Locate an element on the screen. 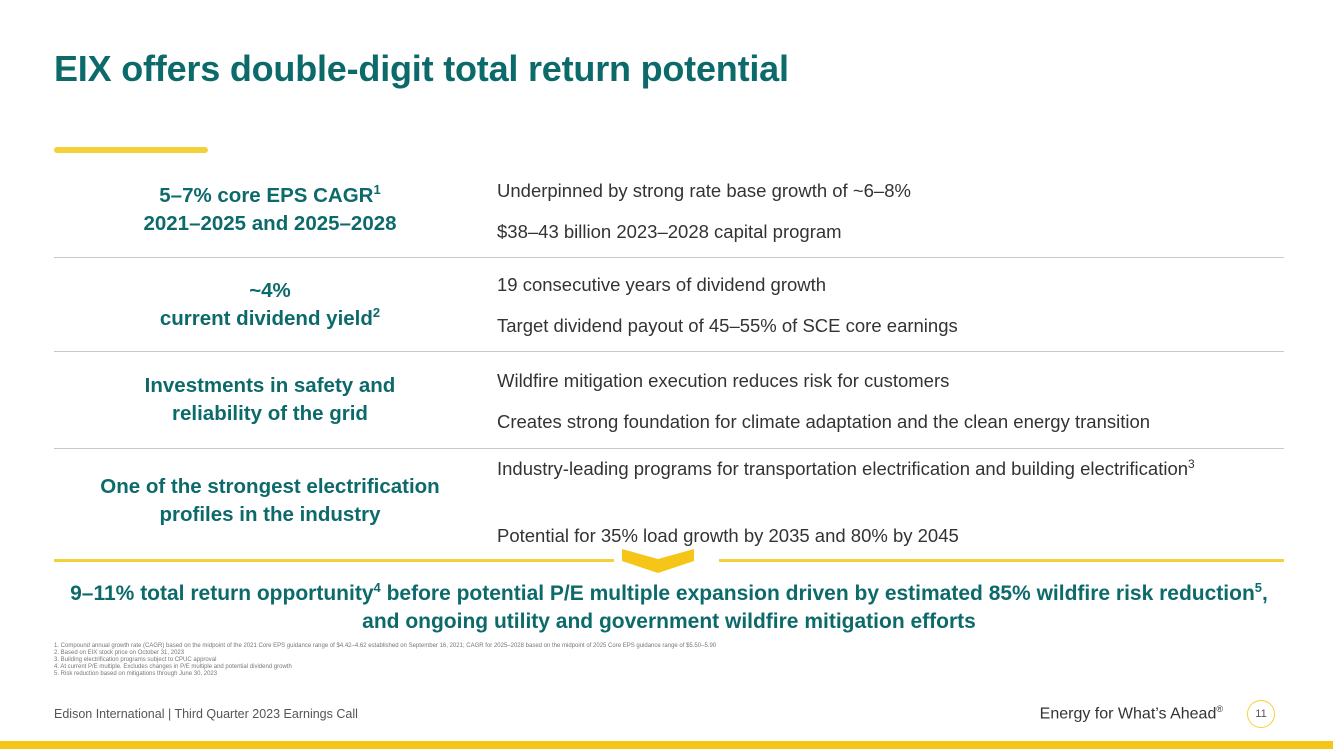 This screenshot has width=1333, height=749. heading-line: 5–7% core EPS CAGR is located at coordinates (266, 195).